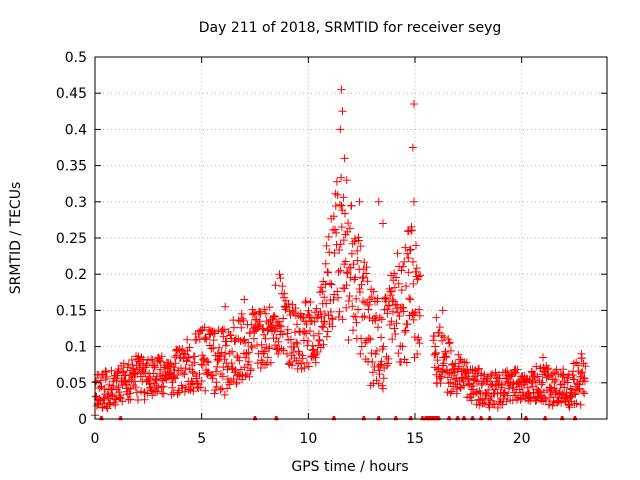  I want to click on x-tick-label: 0, so click(95, 439).